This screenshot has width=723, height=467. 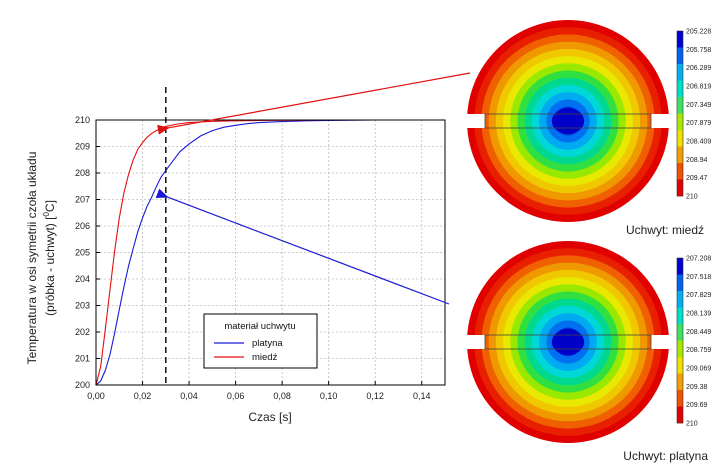 What do you see at coordinates (269, 417) in the screenshot?
I see `x-axis-label: Czas [s]` at bounding box center [269, 417].